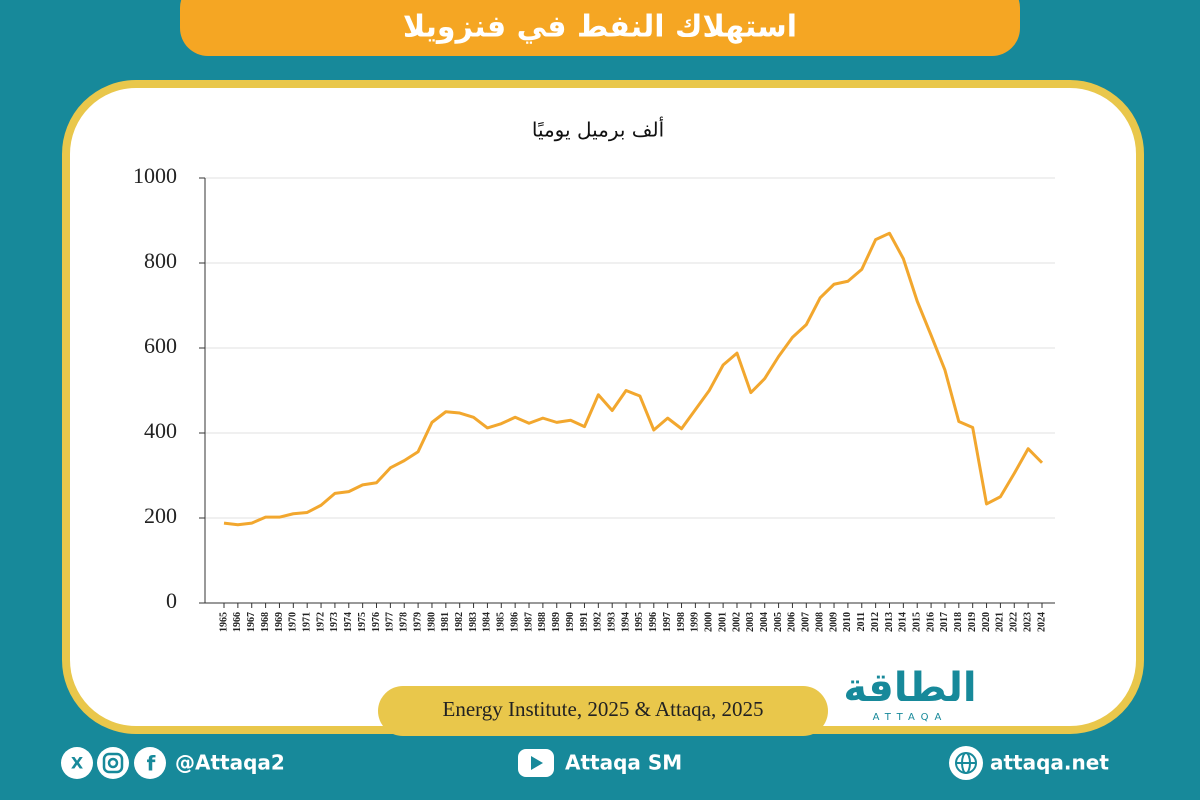  I want to click on footer-youtube: Attaqa SM, so click(623, 763).